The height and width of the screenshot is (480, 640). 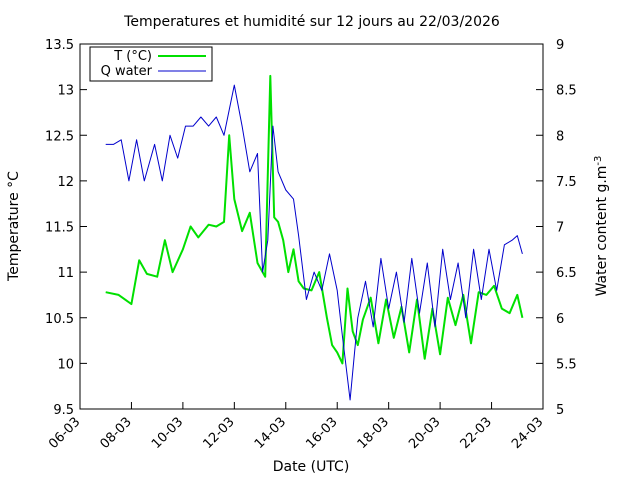 I want to click on y2-axis-title-text: Water content g.m, so click(x=602, y=231).